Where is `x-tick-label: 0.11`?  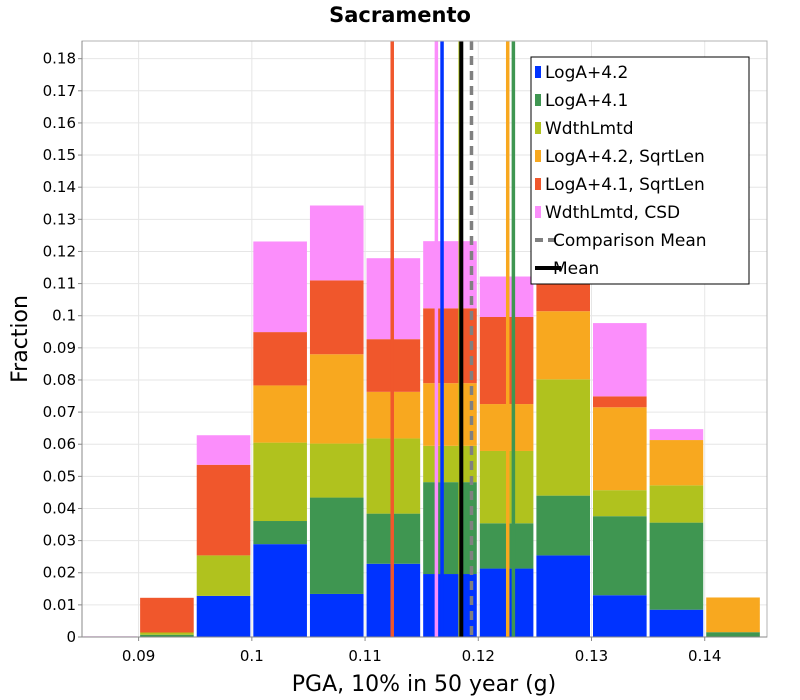
x-tick-label: 0.11 is located at coordinates (364, 656).